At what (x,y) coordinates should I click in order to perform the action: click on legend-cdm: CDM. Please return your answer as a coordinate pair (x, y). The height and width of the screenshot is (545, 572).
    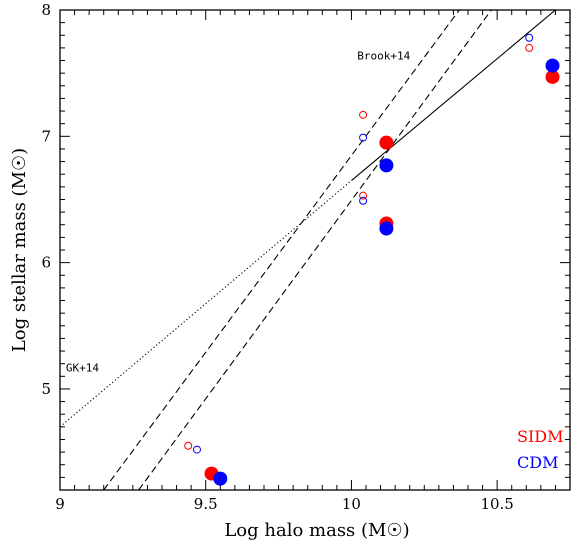
    Looking at the image, I should click on (537, 462).